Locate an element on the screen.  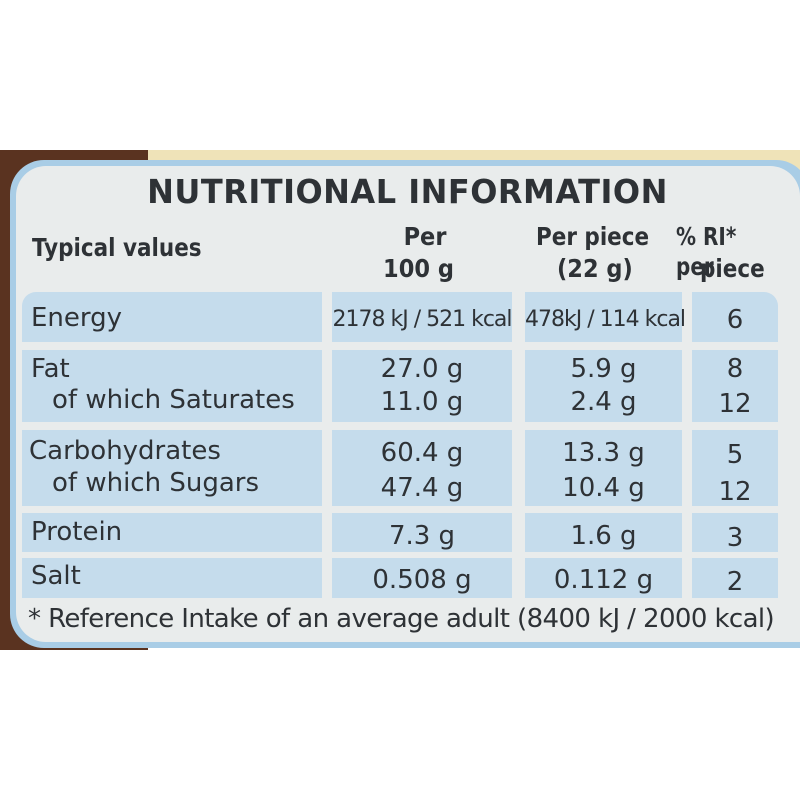
row-fat-ri: 8 is located at coordinates (735, 369).